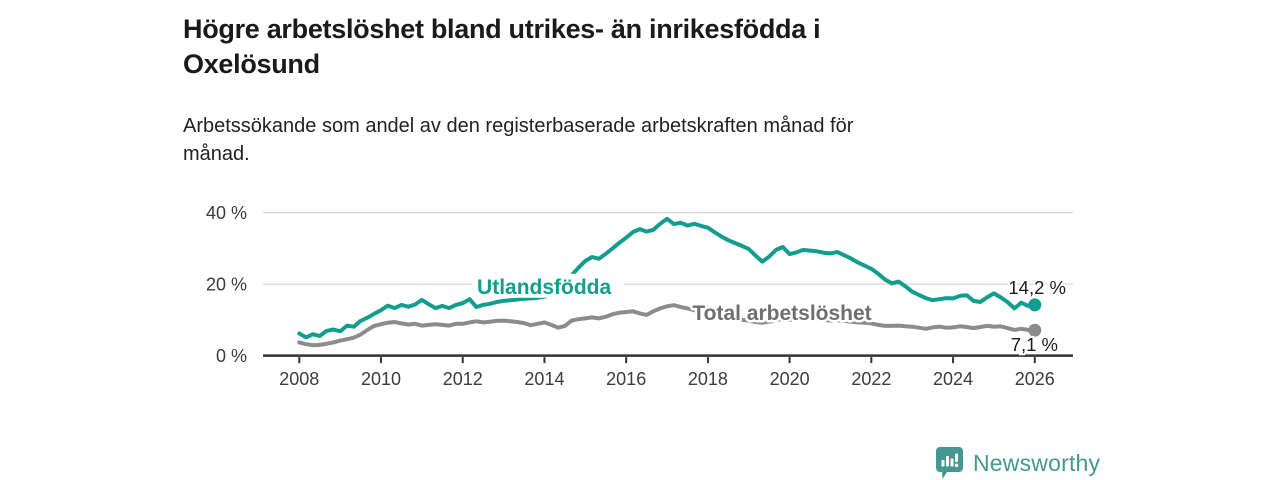  I want to click on x-axis-tick-label: 2024, so click(953, 379).